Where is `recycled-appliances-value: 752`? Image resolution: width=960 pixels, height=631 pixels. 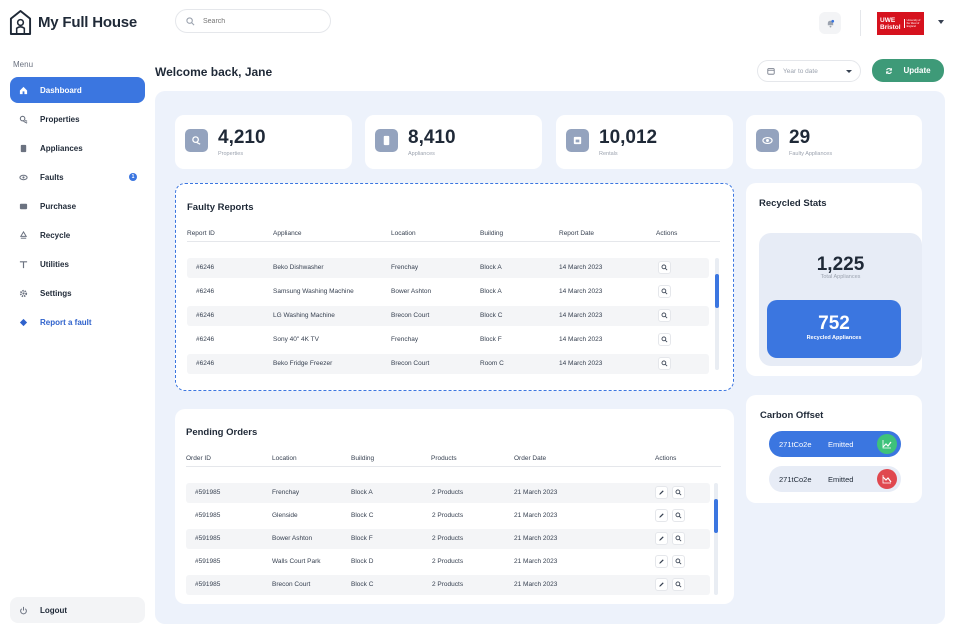 recycled-appliances-value: 752 is located at coordinates (834, 323).